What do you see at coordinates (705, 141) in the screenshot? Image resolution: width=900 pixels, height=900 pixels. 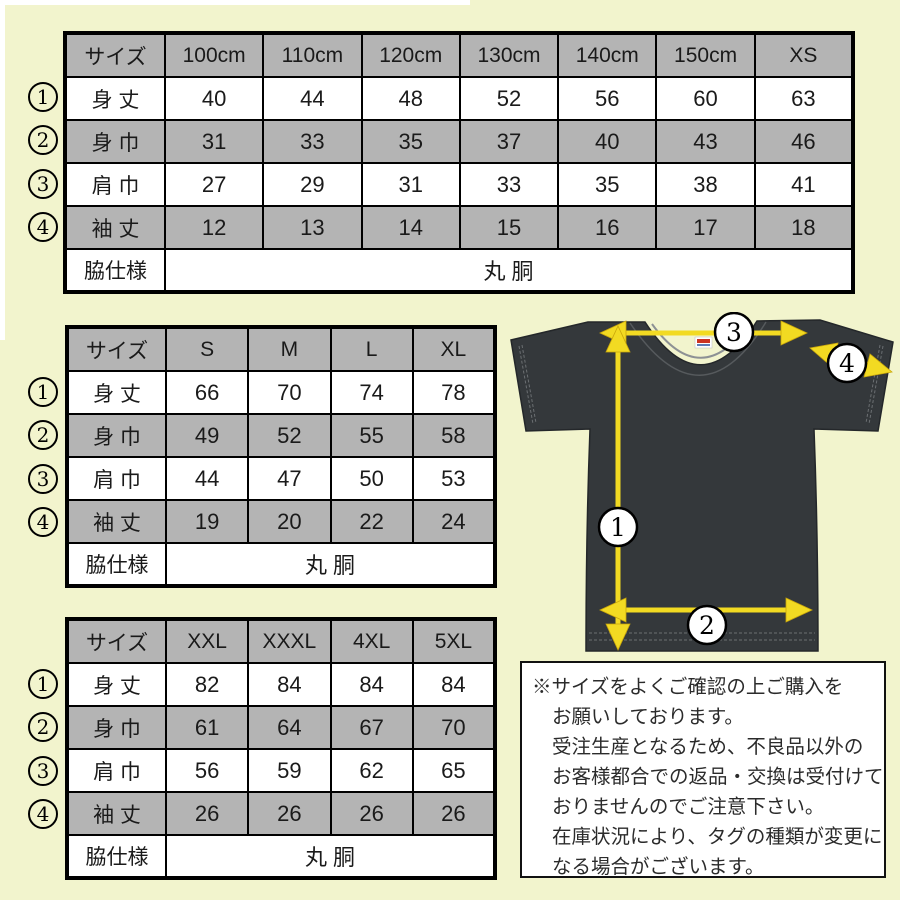 I see `value-cell: 43` at bounding box center [705, 141].